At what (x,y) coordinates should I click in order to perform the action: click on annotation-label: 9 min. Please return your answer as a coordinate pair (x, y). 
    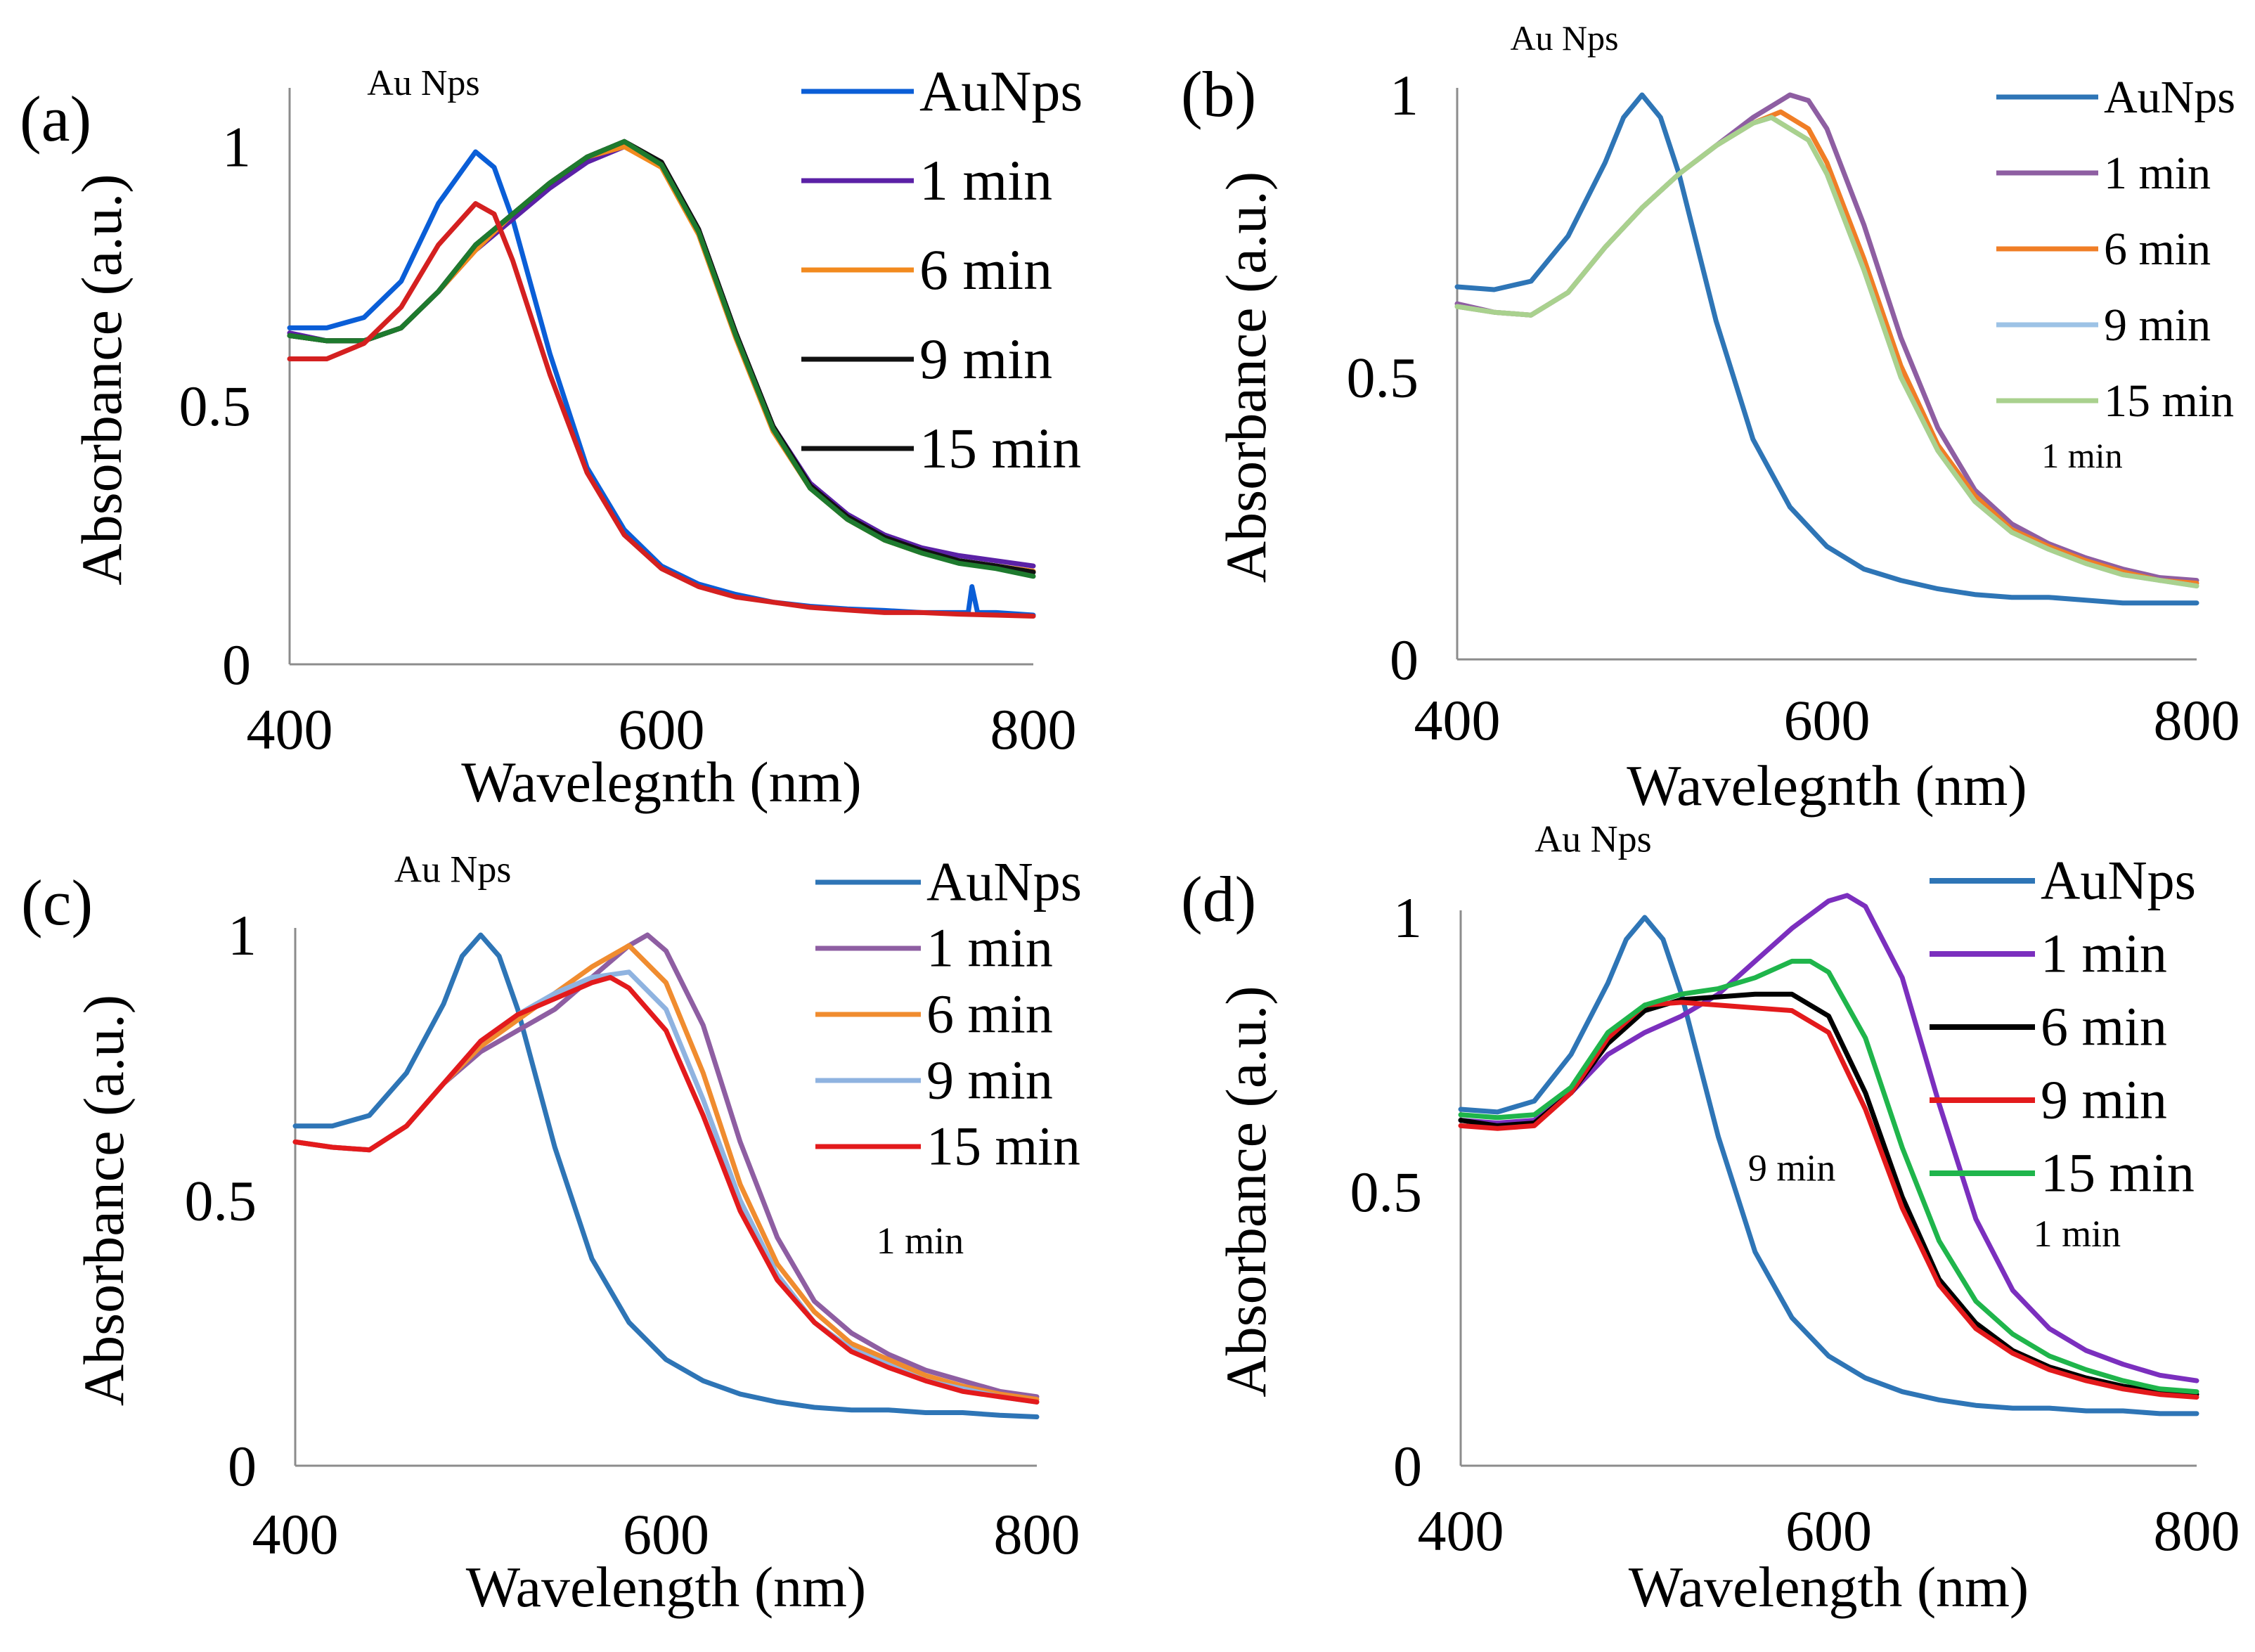
    Looking at the image, I should click on (1792, 1168).